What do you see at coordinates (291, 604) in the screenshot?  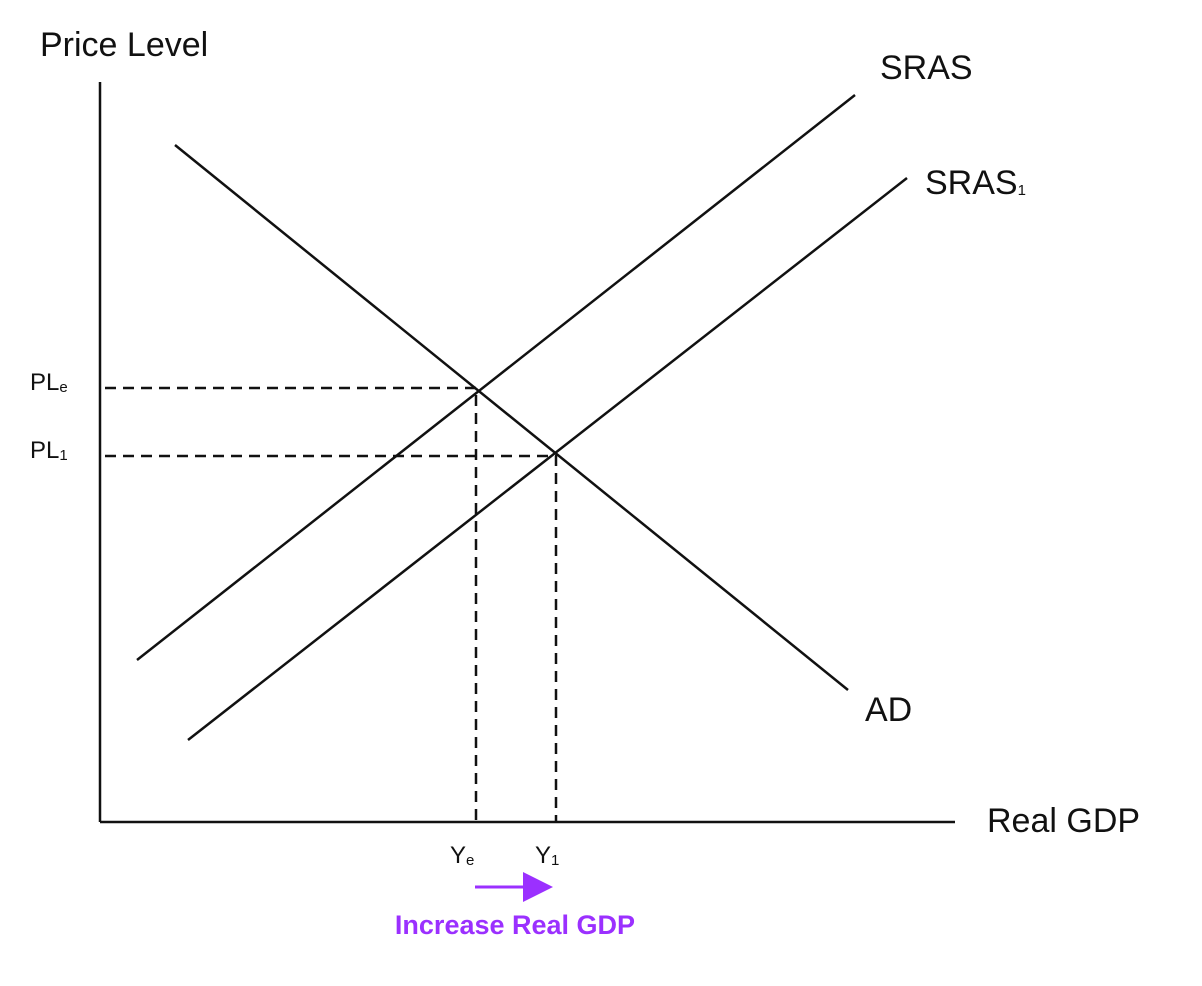 I see `equilibrium-guide` at bounding box center [291, 604].